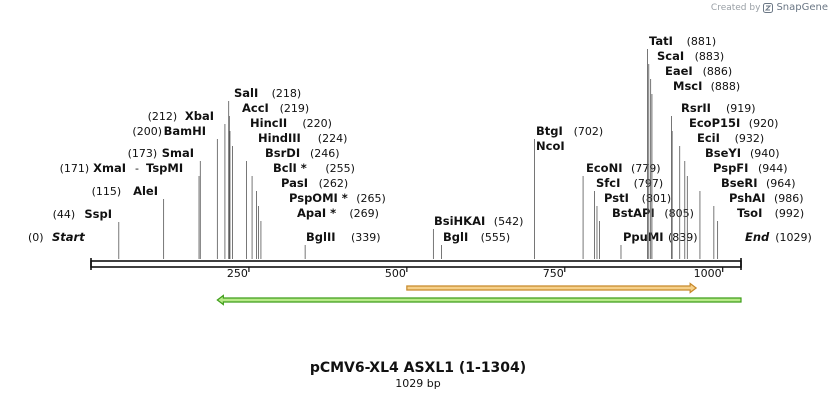 The image size is (836, 400). Describe the element at coordinates (802, 7) in the screenshot. I see `snapgene-brand: SnapGene` at that location.